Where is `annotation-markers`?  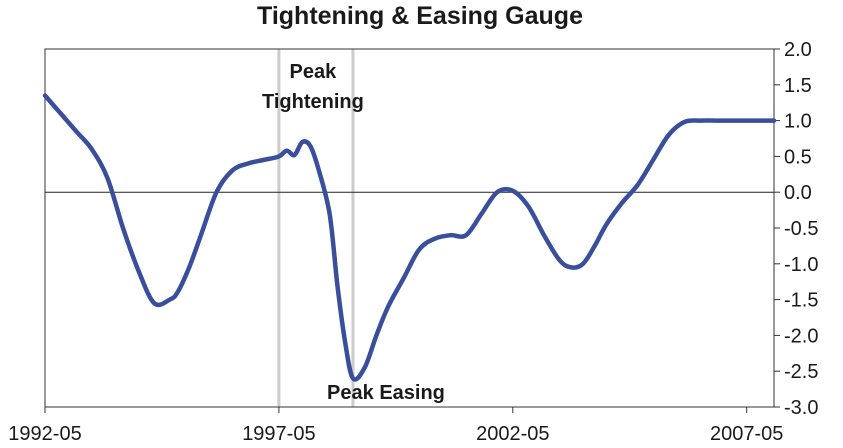
annotation-markers is located at coordinates (316, 228).